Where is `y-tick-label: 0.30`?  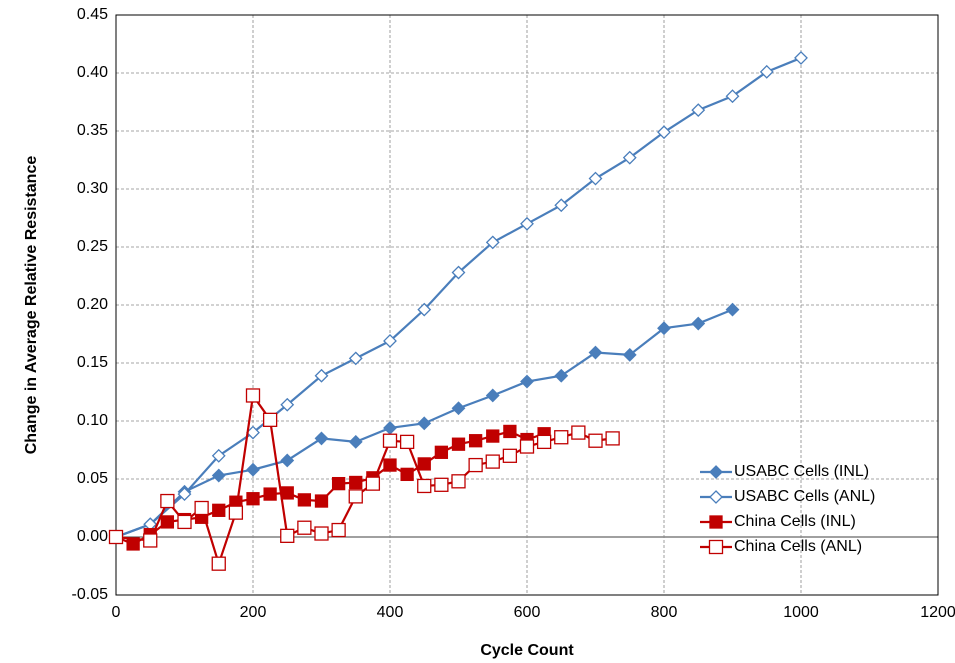
y-tick-label: 0.30 is located at coordinates (92, 188).